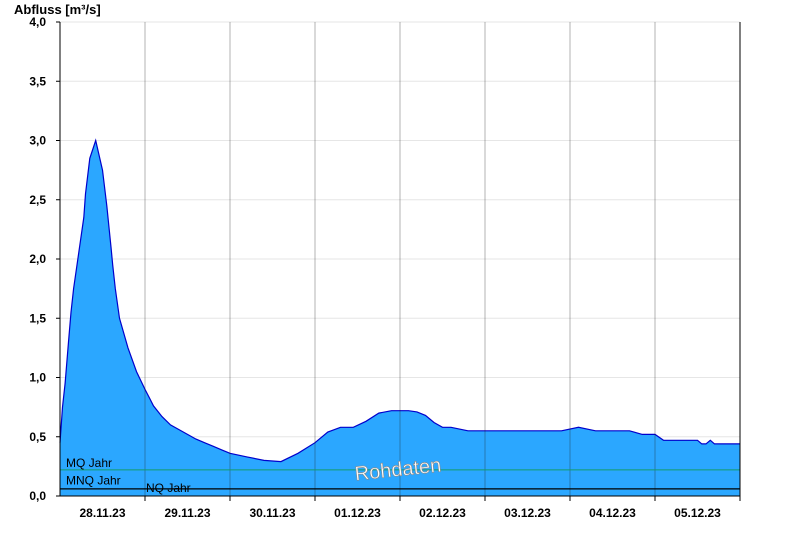 This screenshot has height=550, width=800. I want to click on mq-label: MQ Jahr, so click(89, 463).